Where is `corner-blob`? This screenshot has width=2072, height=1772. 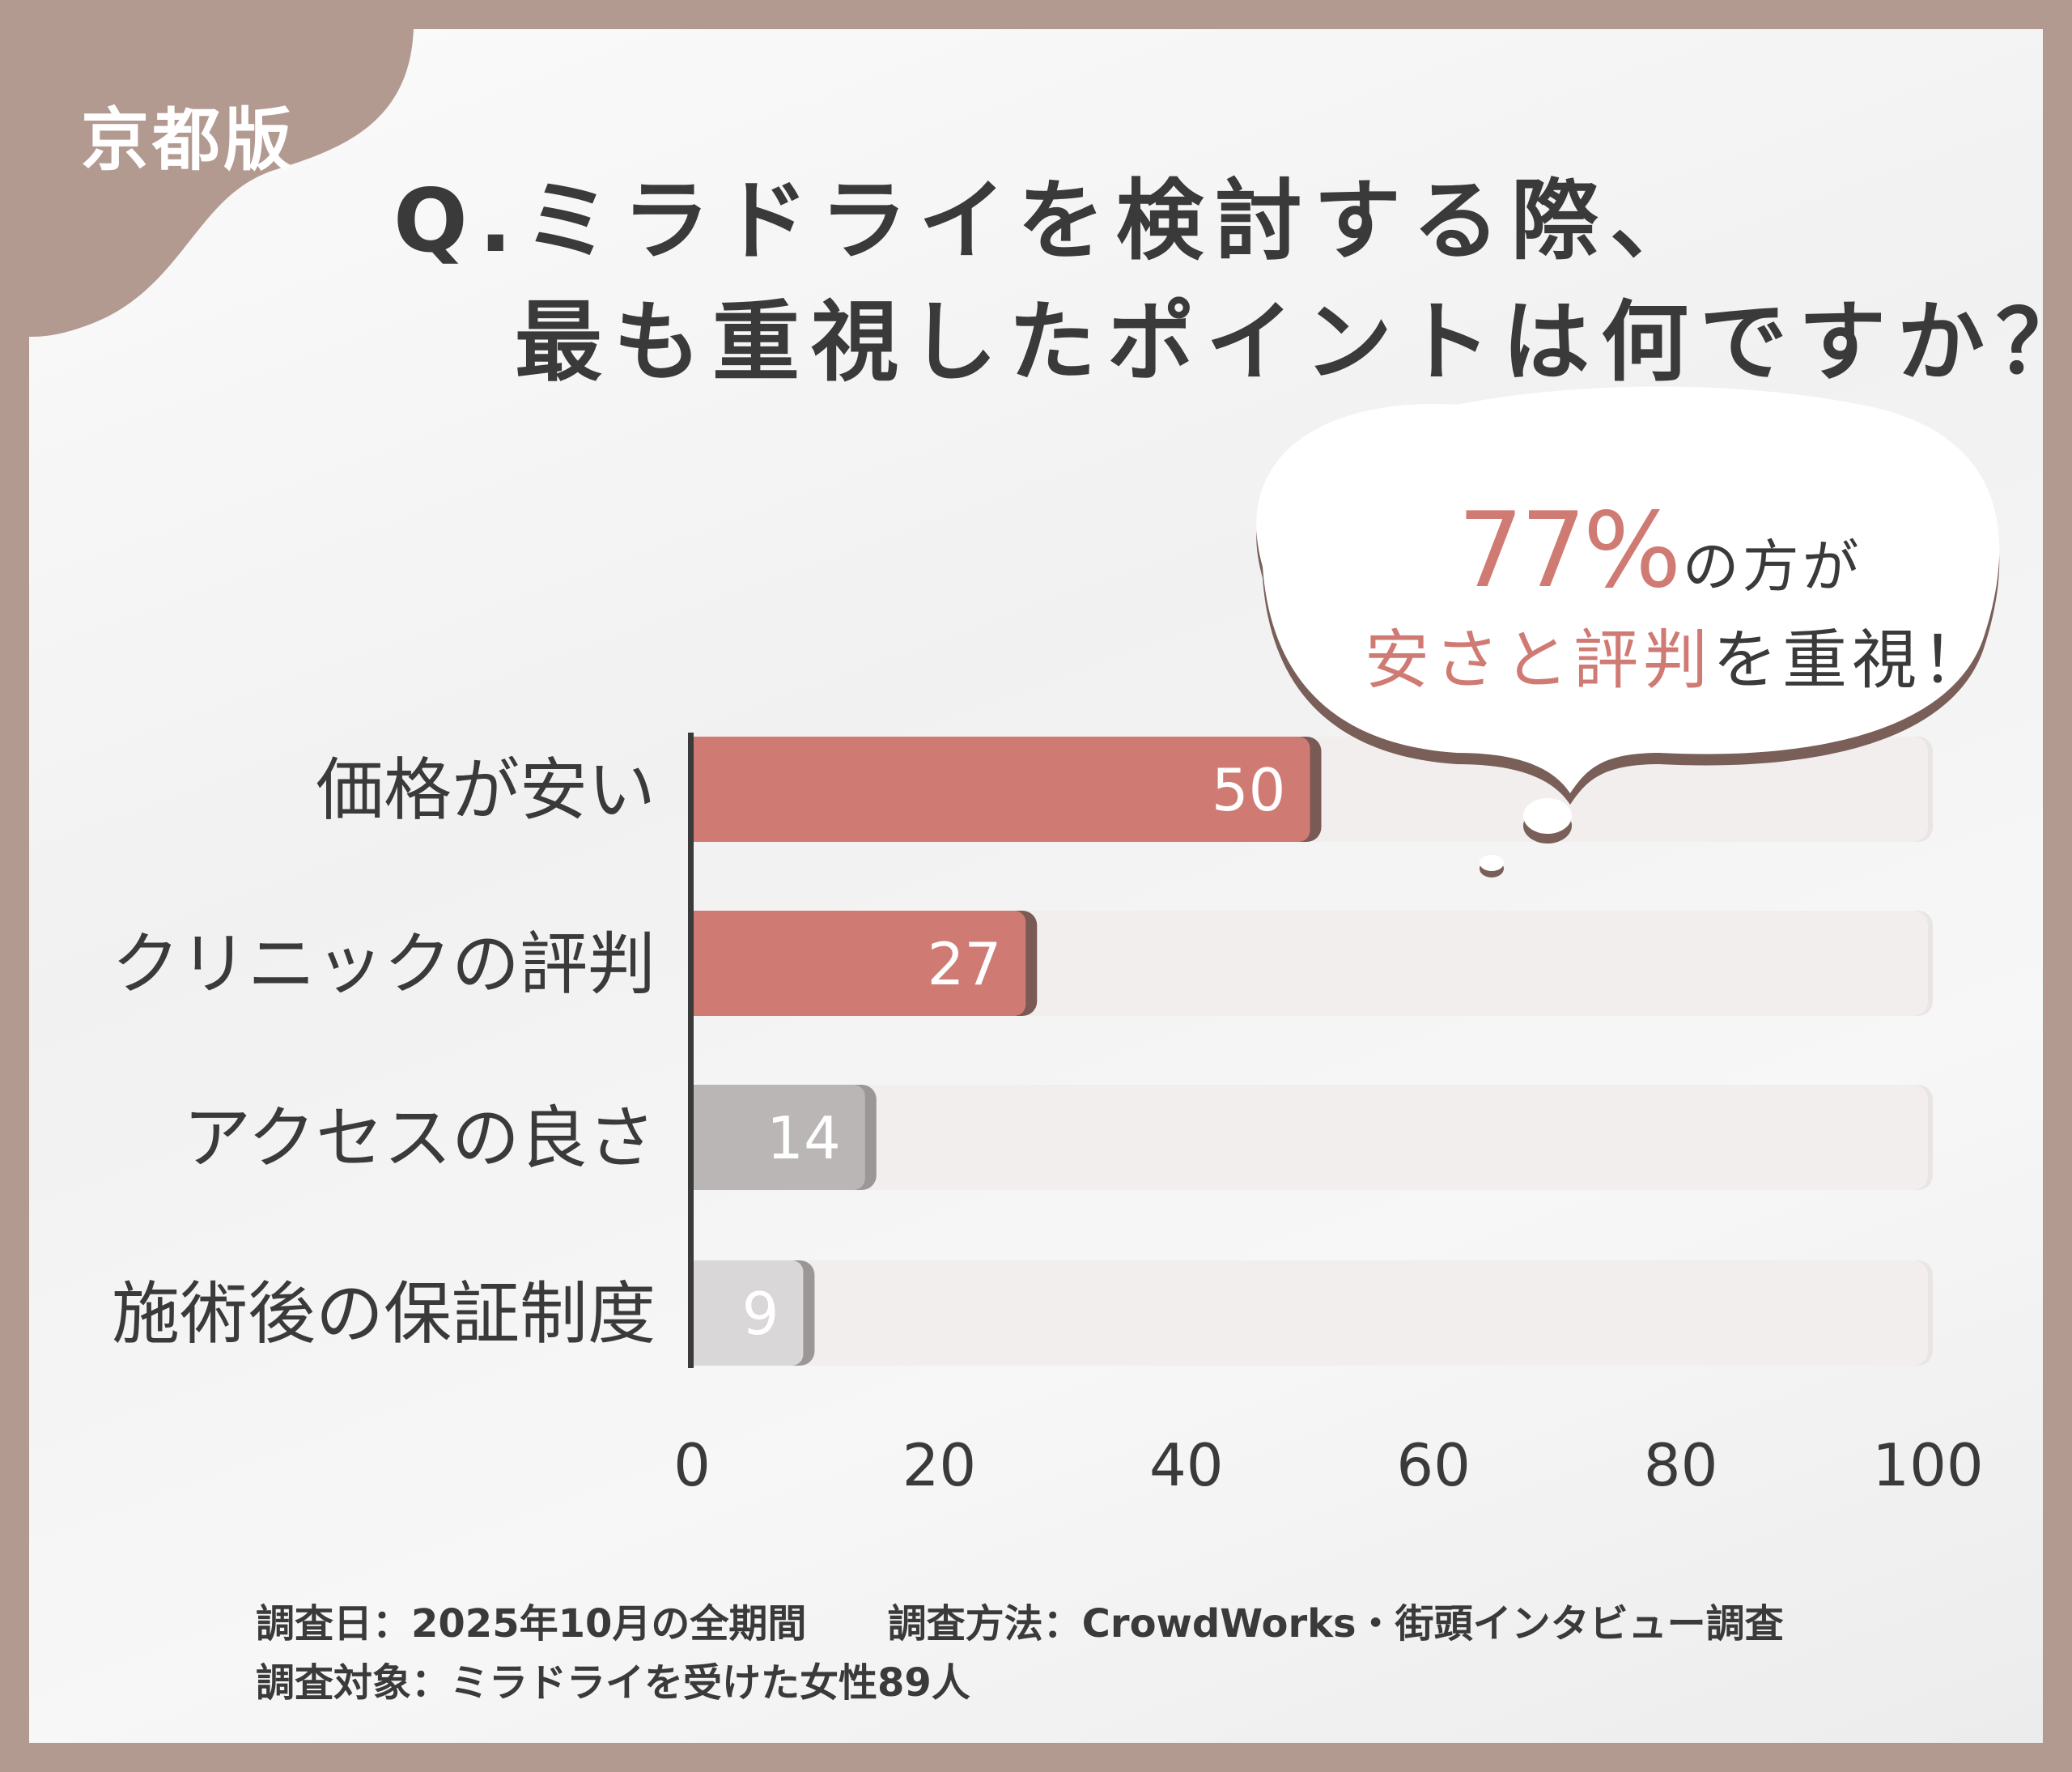 corner-blob is located at coordinates (221, 183).